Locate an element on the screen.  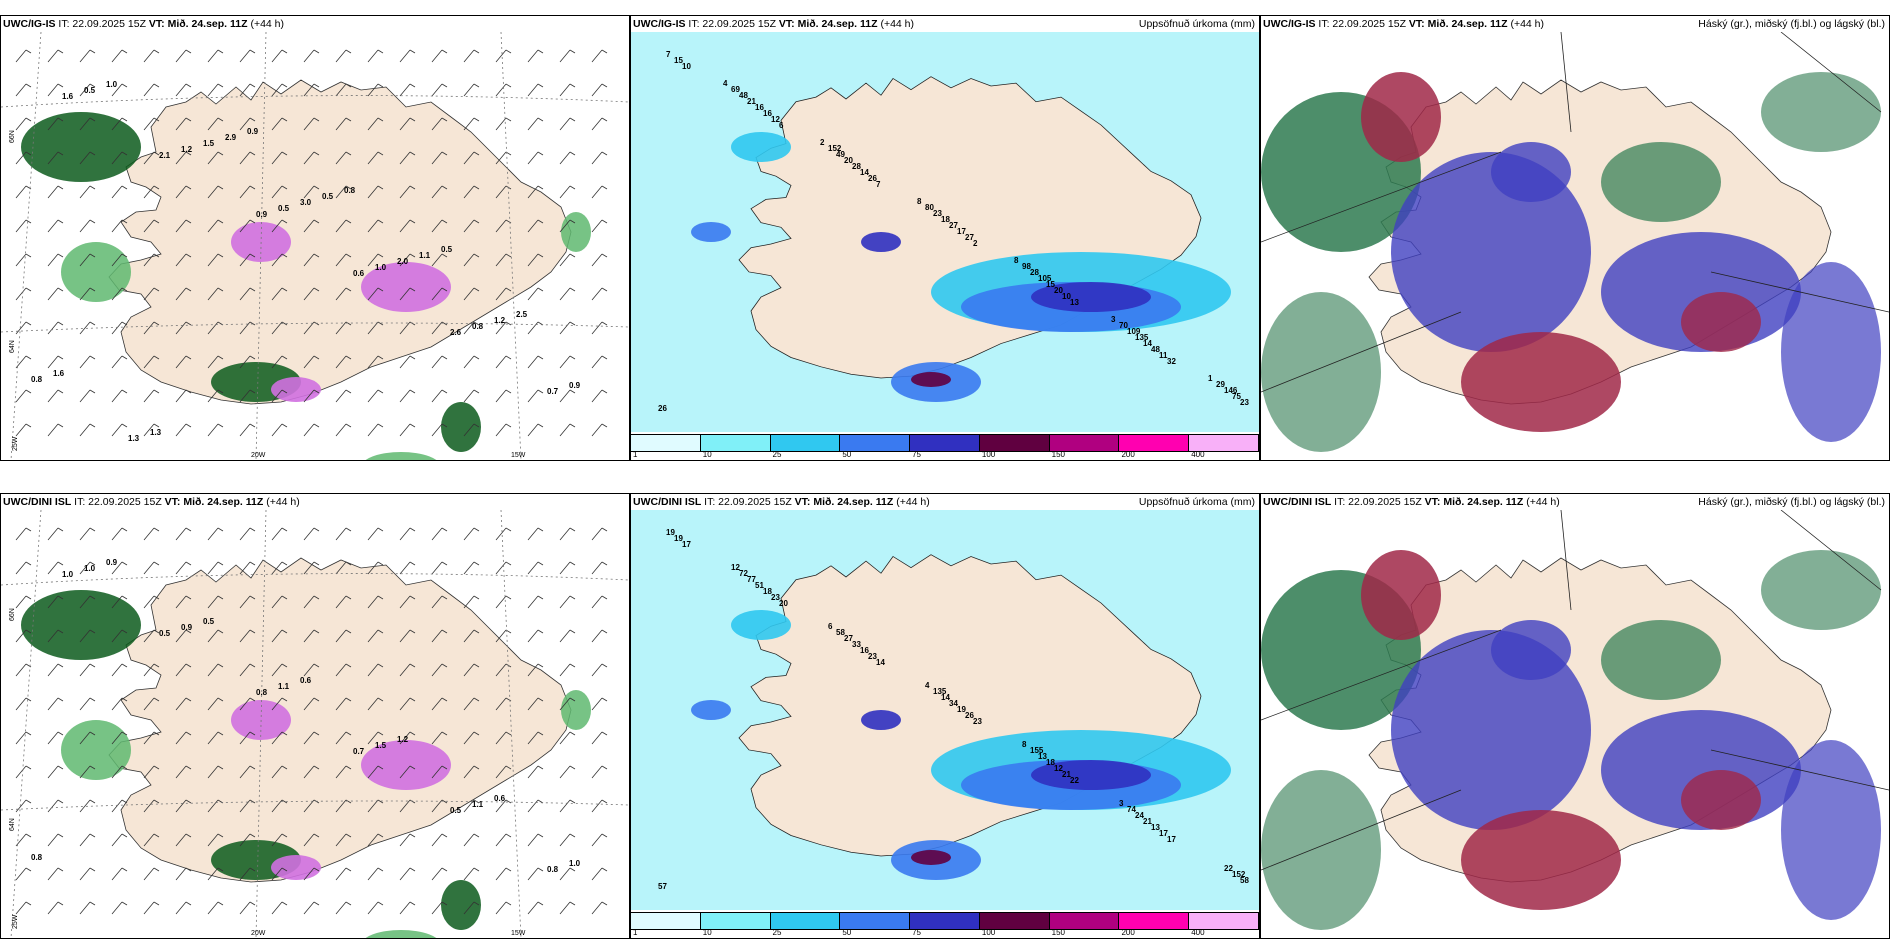
value-label: 3 is located at coordinates (1121, 803).